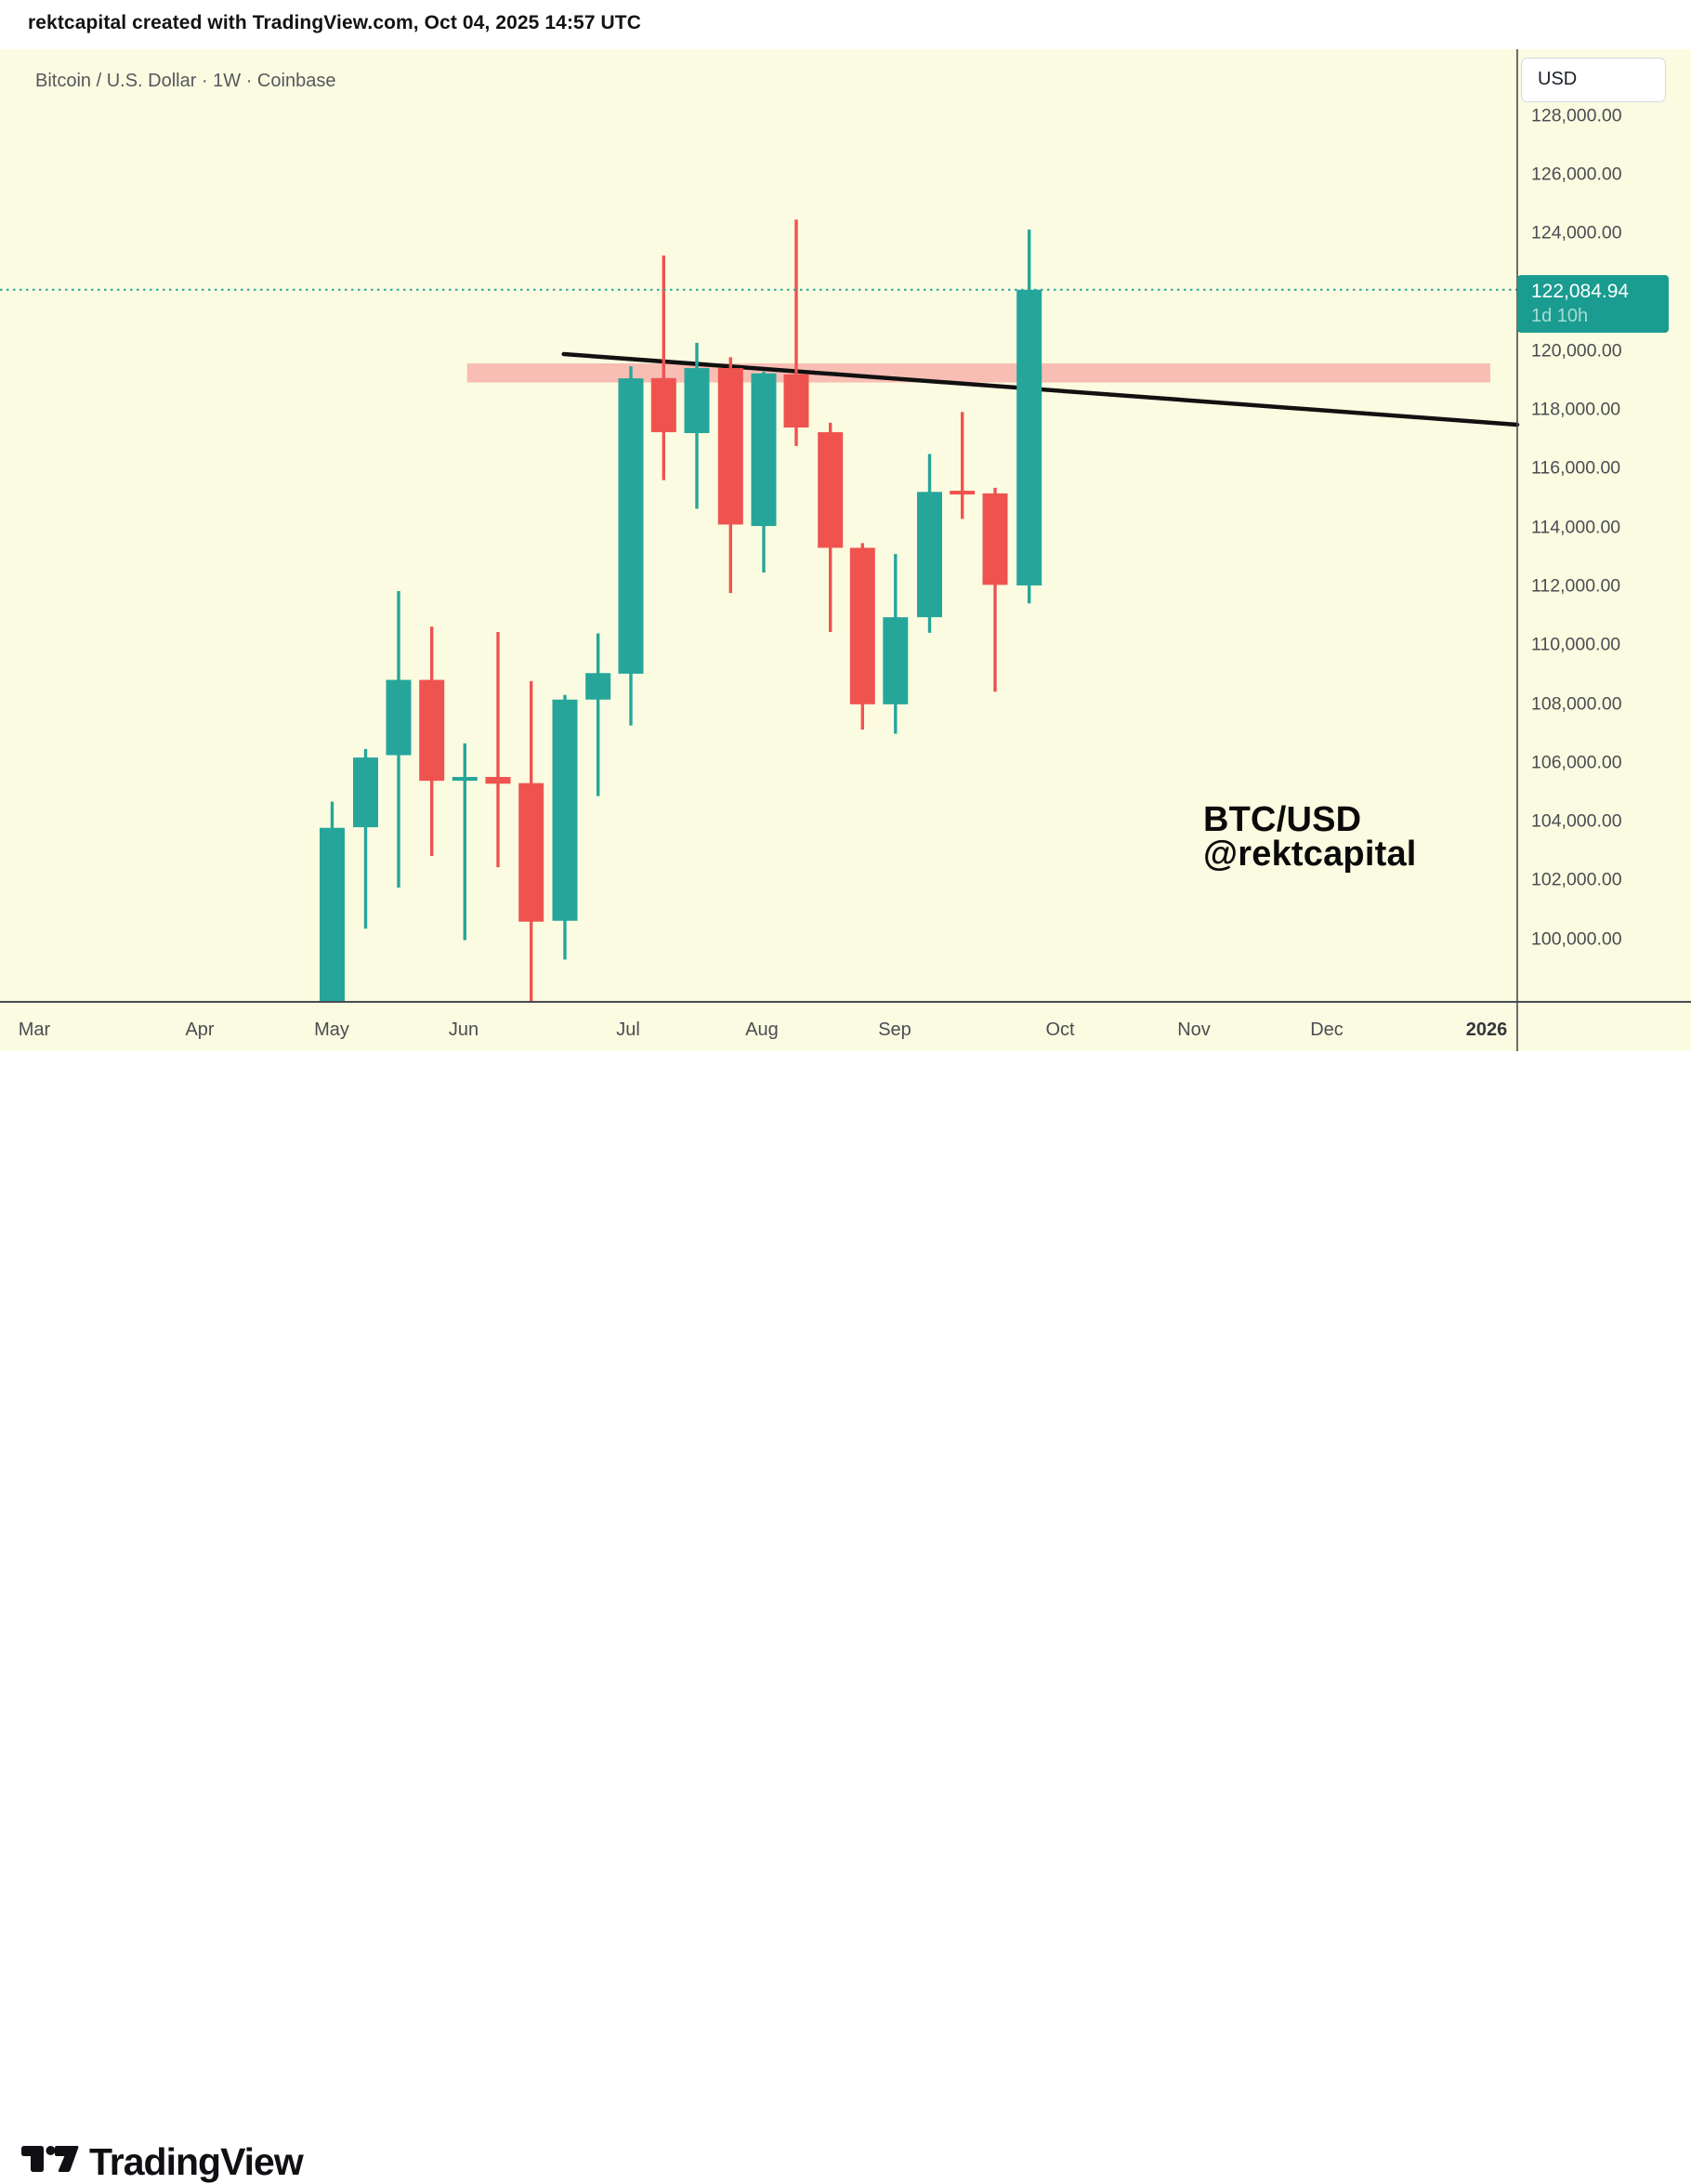 This screenshot has width=1691, height=2184. What do you see at coordinates (1060, 1030) in the screenshot?
I see `time-axis-label: Oct` at bounding box center [1060, 1030].